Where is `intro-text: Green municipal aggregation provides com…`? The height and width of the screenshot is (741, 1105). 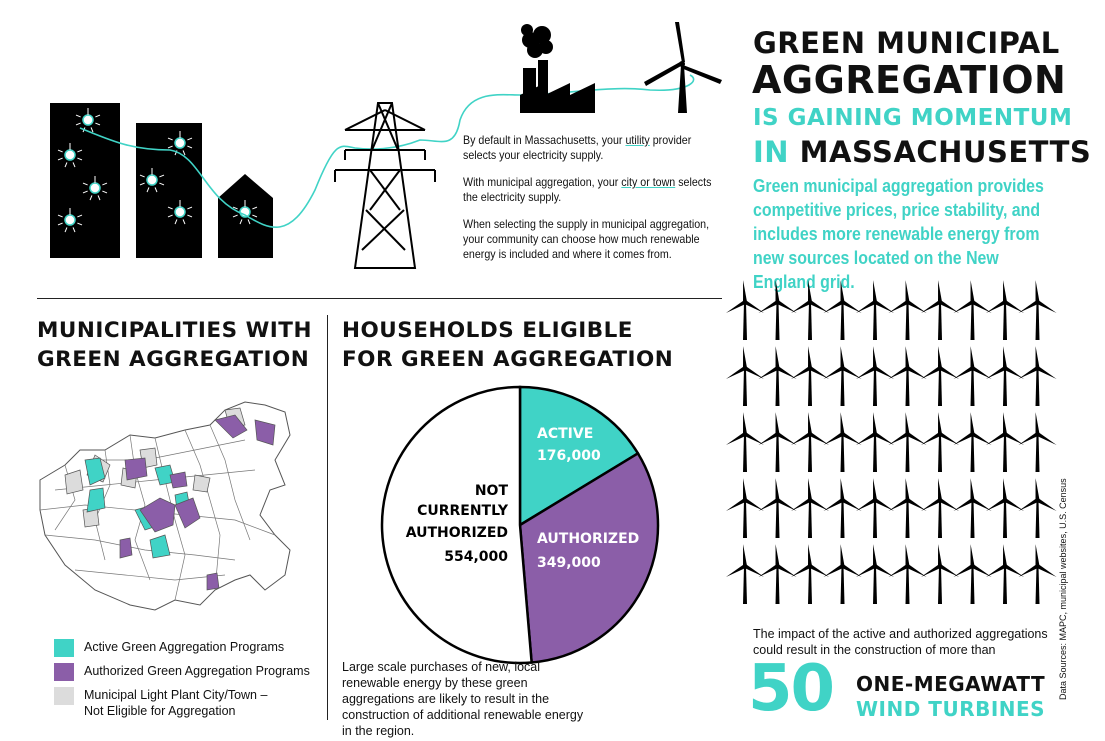 intro-text: Green municipal aggregation provides com… is located at coordinates (898, 233).